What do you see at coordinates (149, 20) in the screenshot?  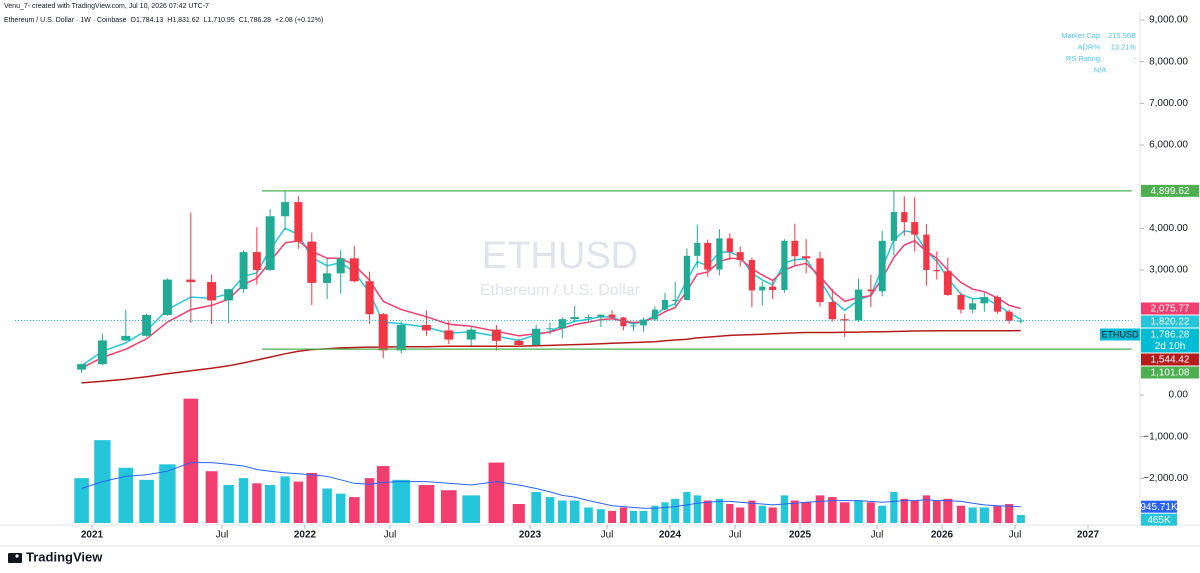 I see `legend-value: 1,784.13` at bounding box center [149, 20].